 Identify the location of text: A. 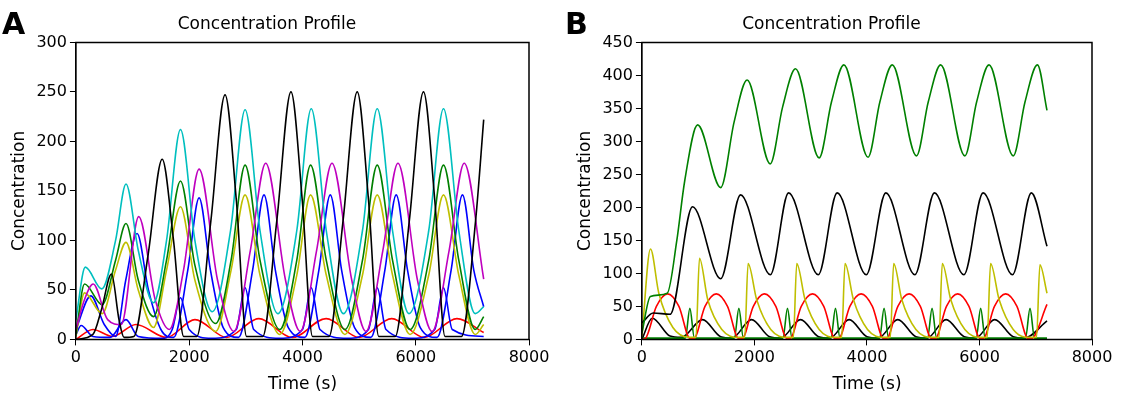
(14, 23).